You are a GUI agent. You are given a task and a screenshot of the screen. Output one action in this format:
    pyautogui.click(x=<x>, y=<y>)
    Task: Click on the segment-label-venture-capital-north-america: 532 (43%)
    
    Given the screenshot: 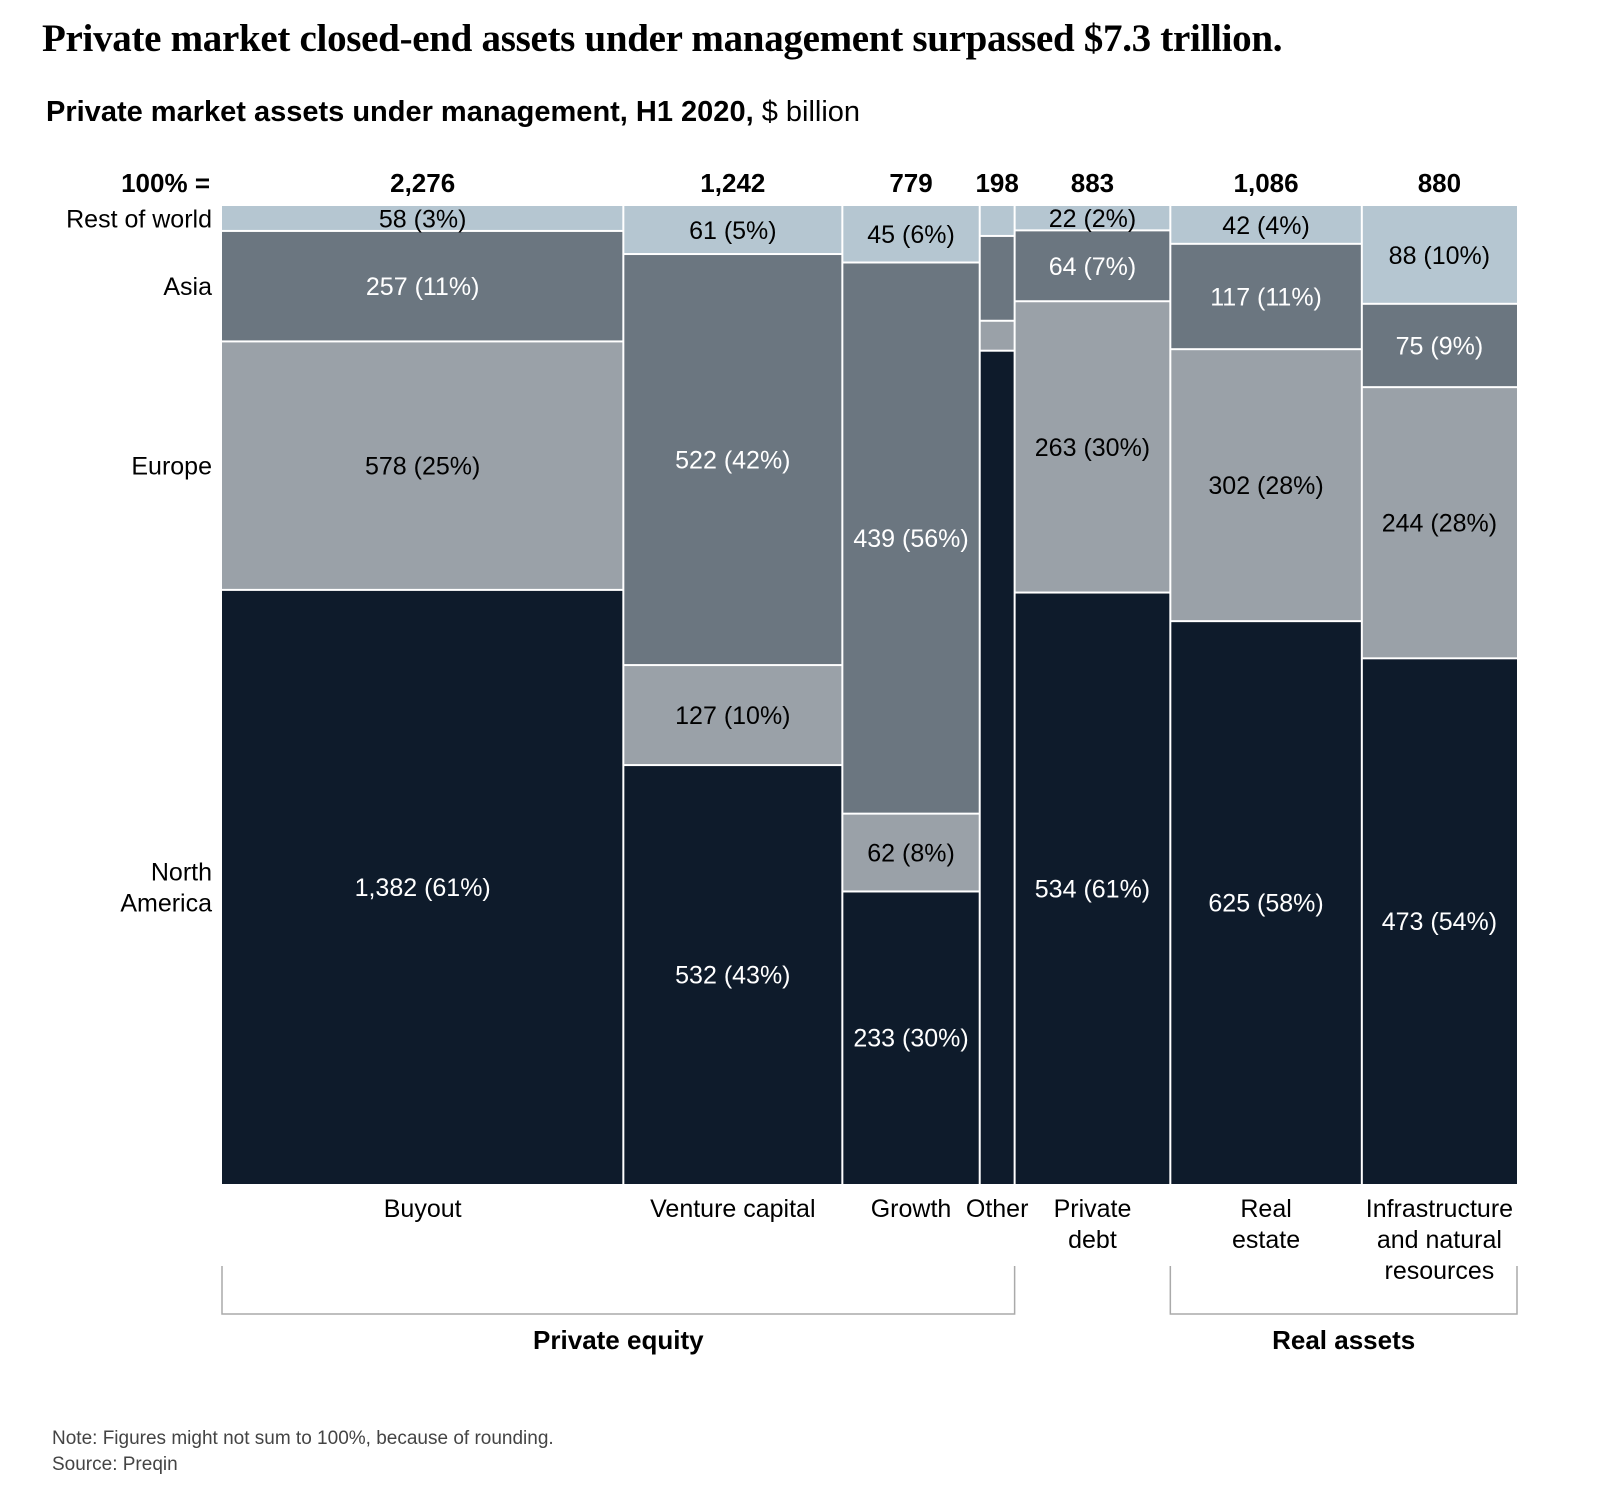 What is the action you would take?
    pyautogui.click(x=732, y=976)
    